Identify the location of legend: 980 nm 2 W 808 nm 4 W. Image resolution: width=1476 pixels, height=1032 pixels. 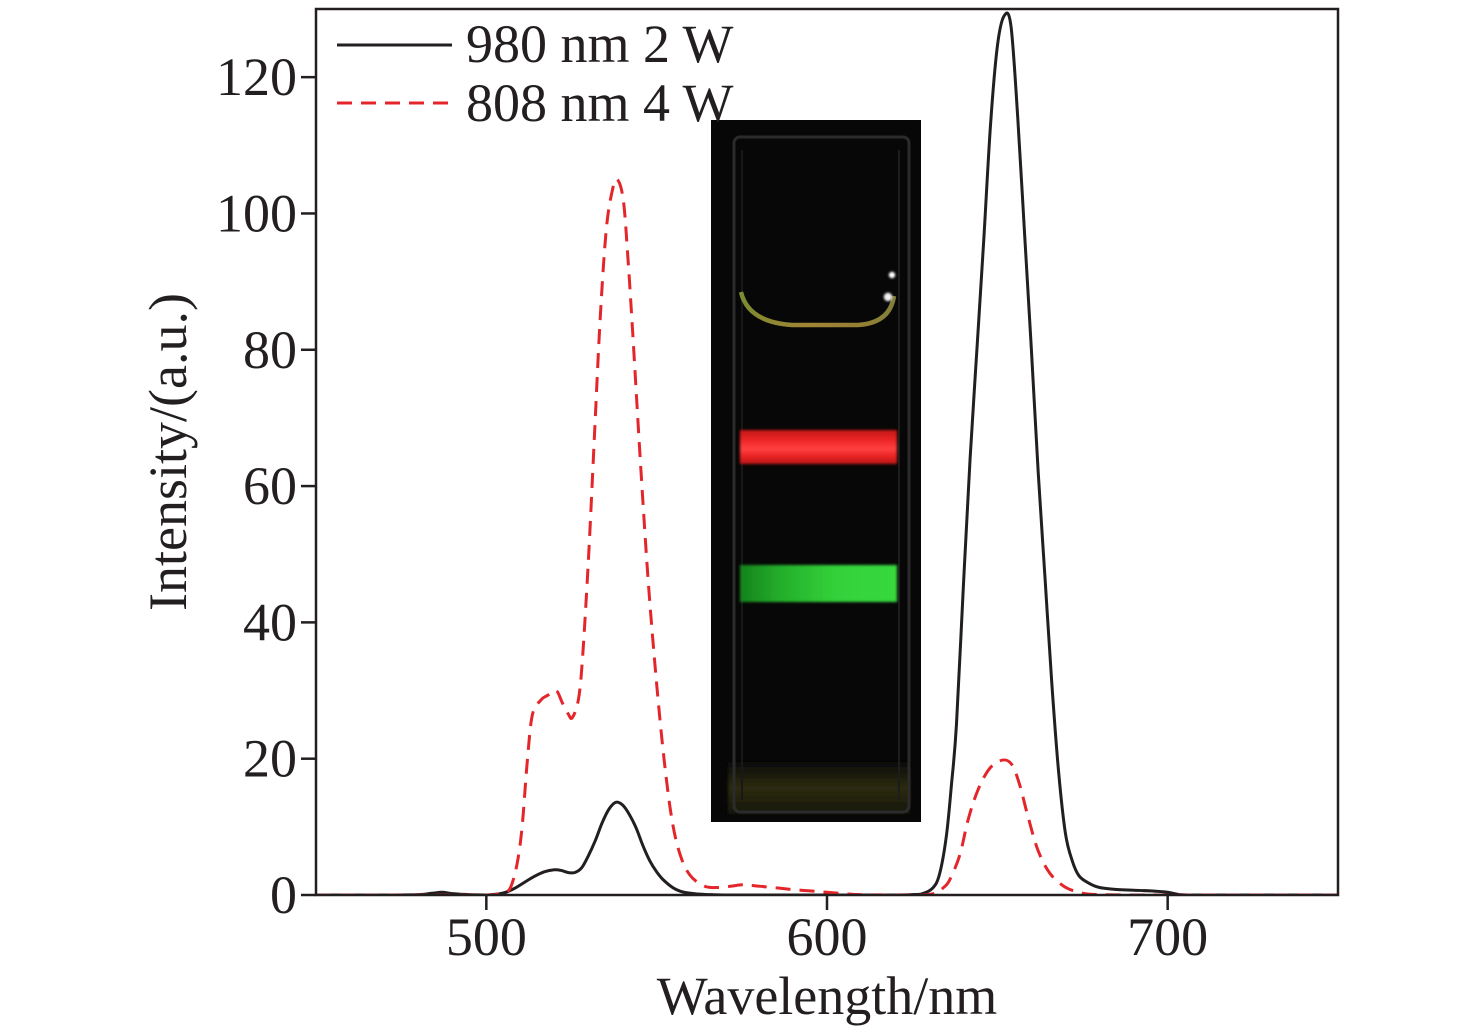
(535, 73).